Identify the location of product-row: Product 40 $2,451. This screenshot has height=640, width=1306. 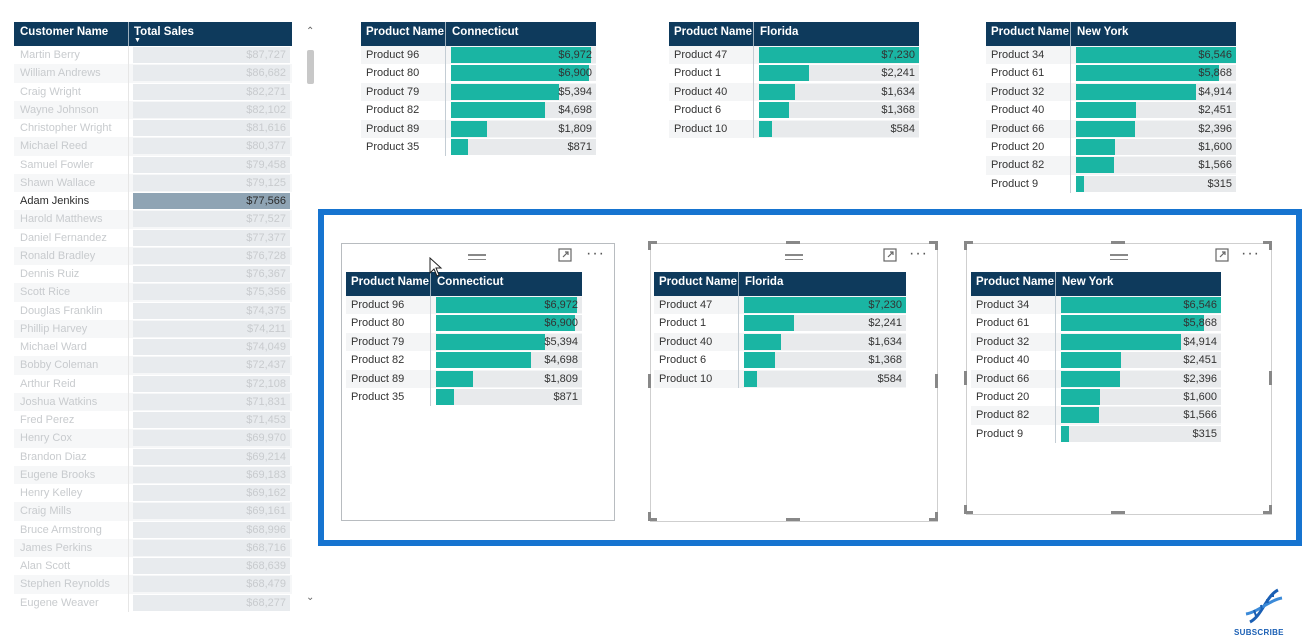
(1096, 360).